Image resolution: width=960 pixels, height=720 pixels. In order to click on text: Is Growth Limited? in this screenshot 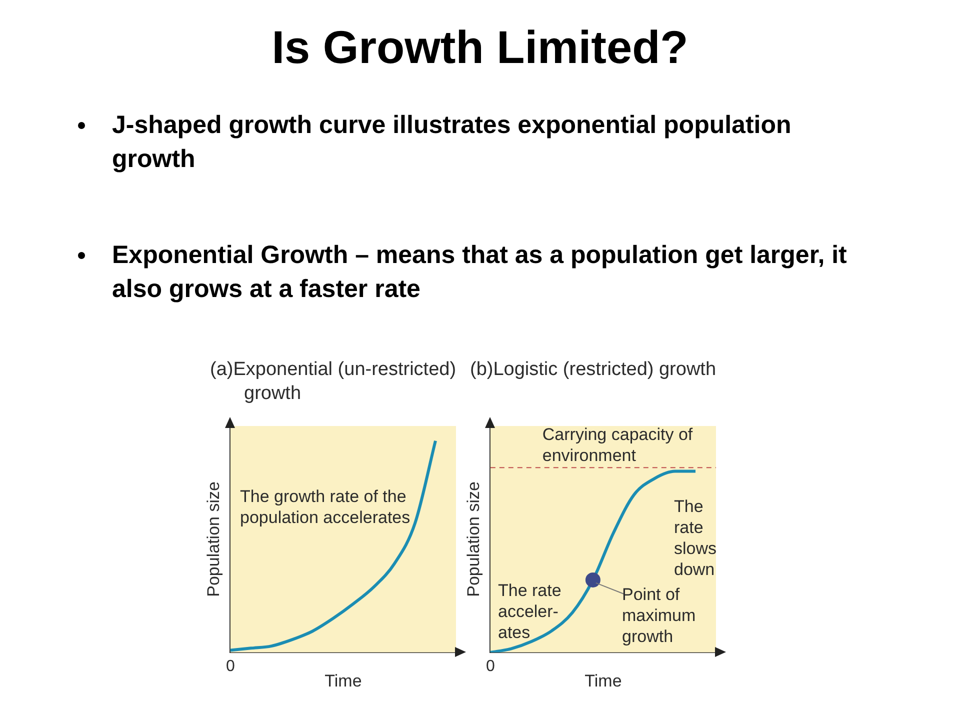, I will do `click(480, 47)`.